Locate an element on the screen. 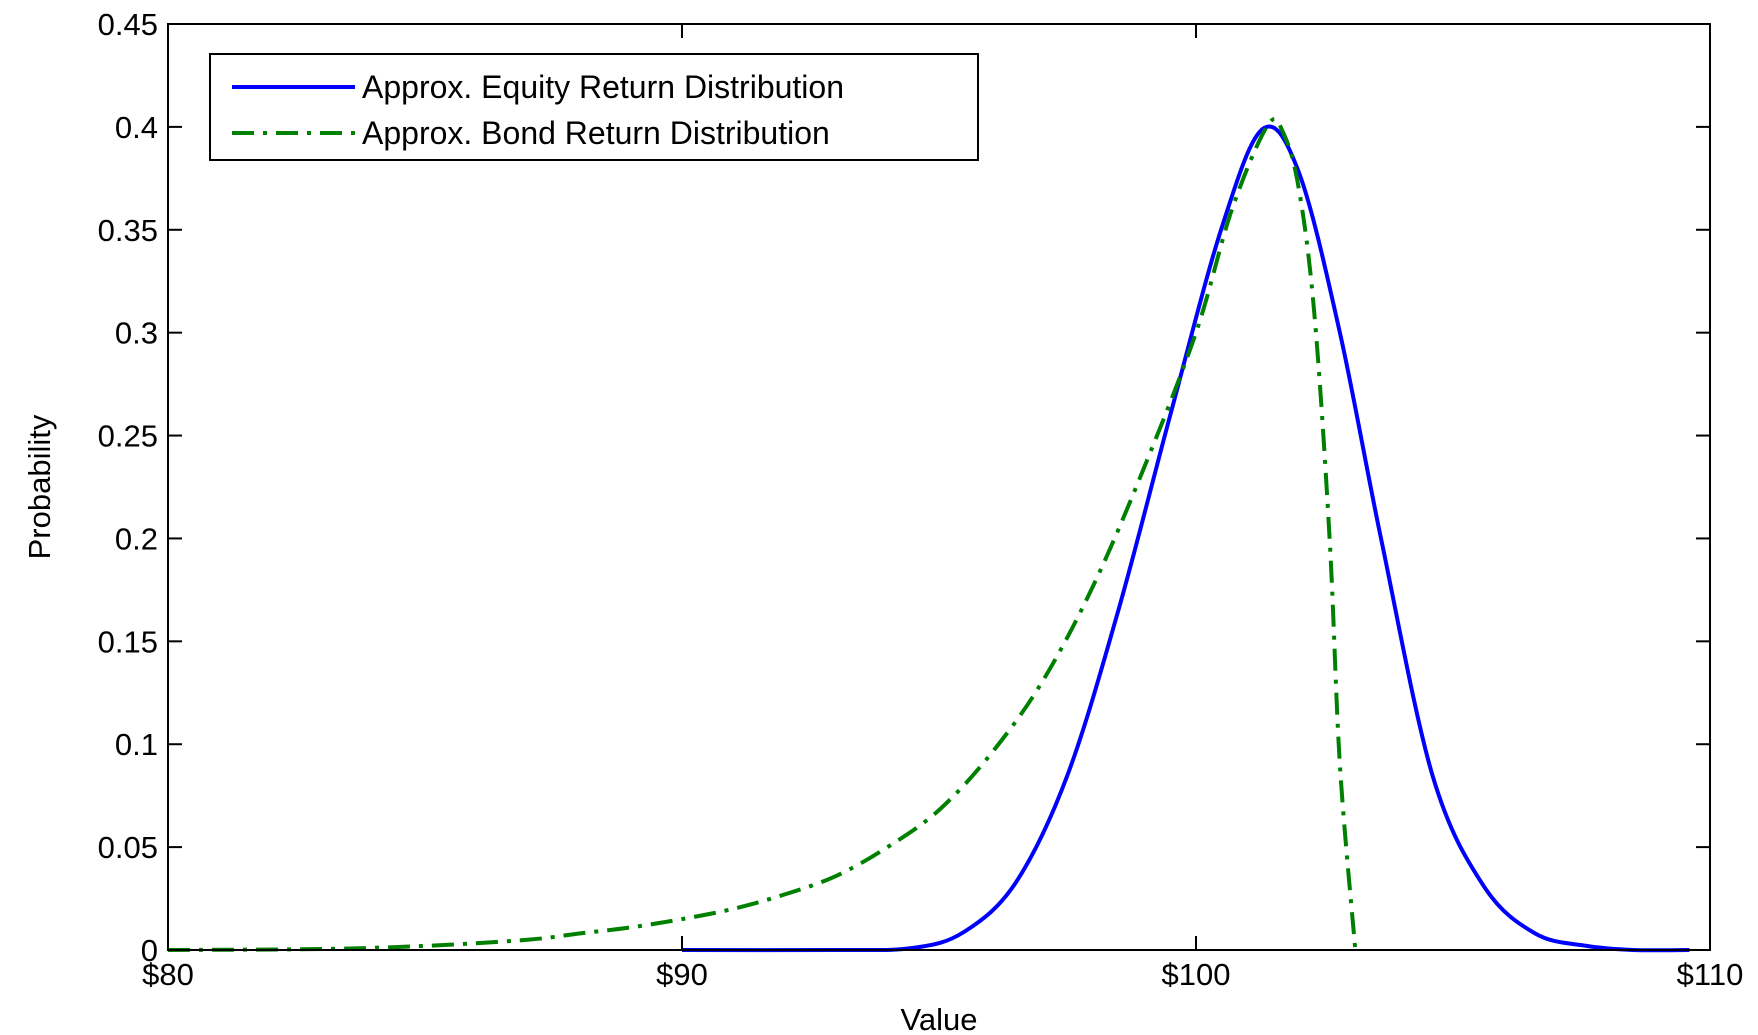  y-tick-label: 0.05 is located at coordinates (128, 847).